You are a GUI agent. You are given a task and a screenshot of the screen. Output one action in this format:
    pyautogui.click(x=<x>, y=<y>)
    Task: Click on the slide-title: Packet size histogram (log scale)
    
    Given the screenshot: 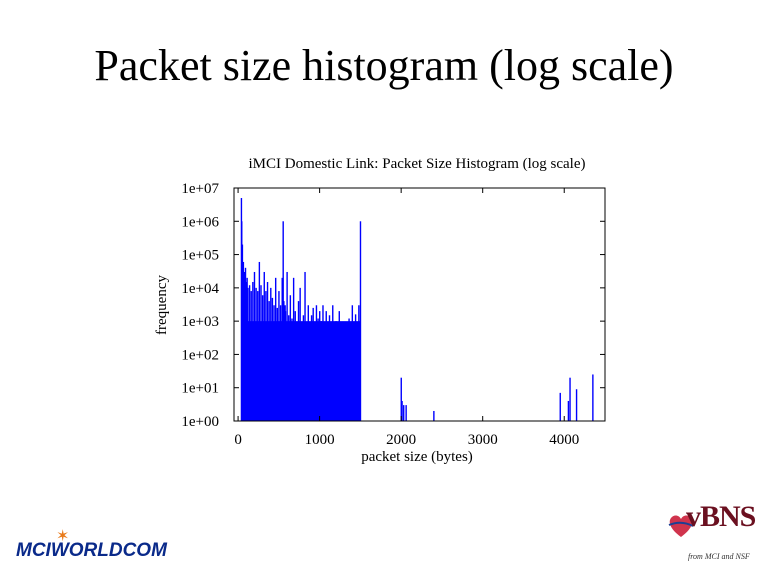 What is the action you would take?
    pyautogui.click(x=384, y=65)
    